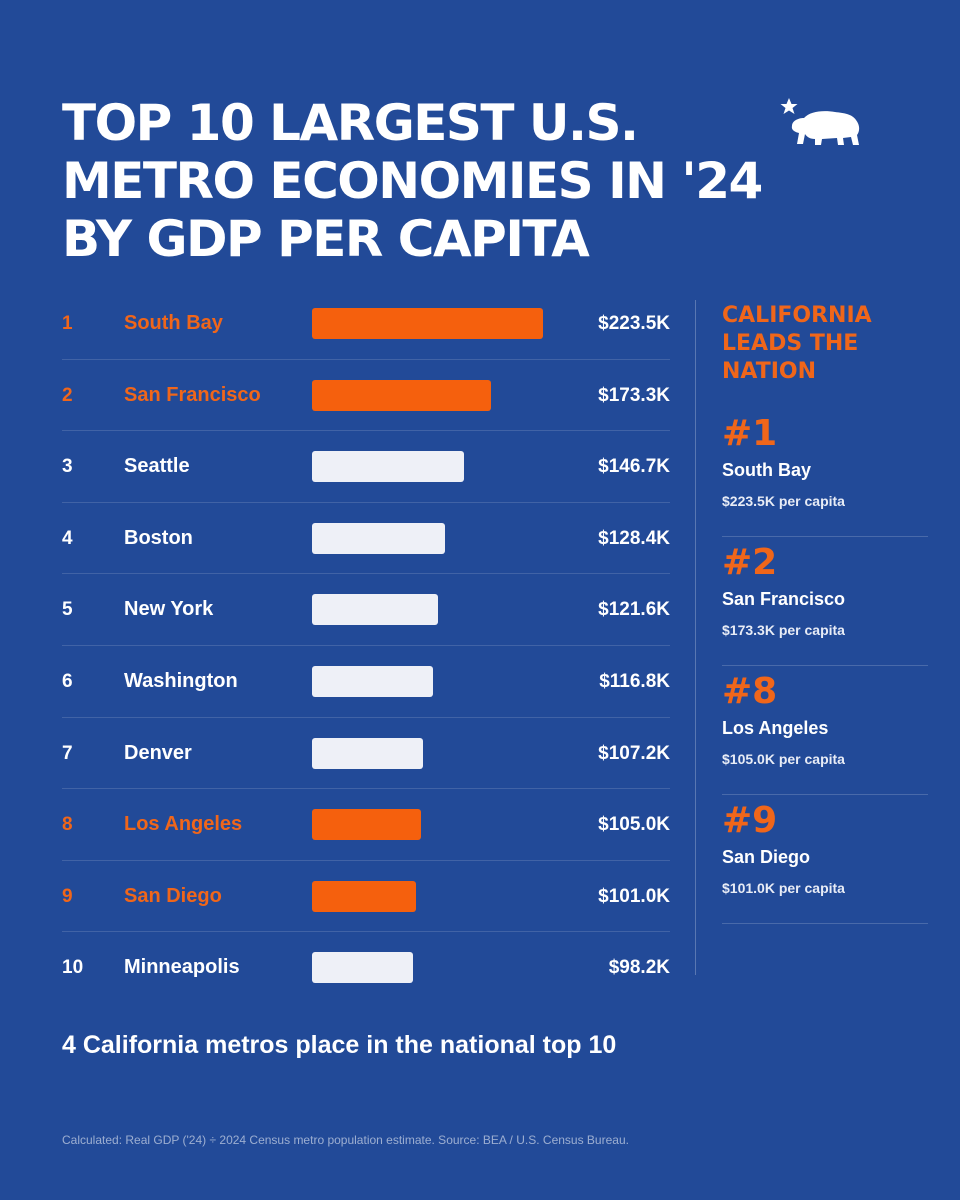 This screenshot has height=1200, width=960. Describe the element at coordinates (634, 395) in the screenshot. I see `value-label: $173.3K` at that location.